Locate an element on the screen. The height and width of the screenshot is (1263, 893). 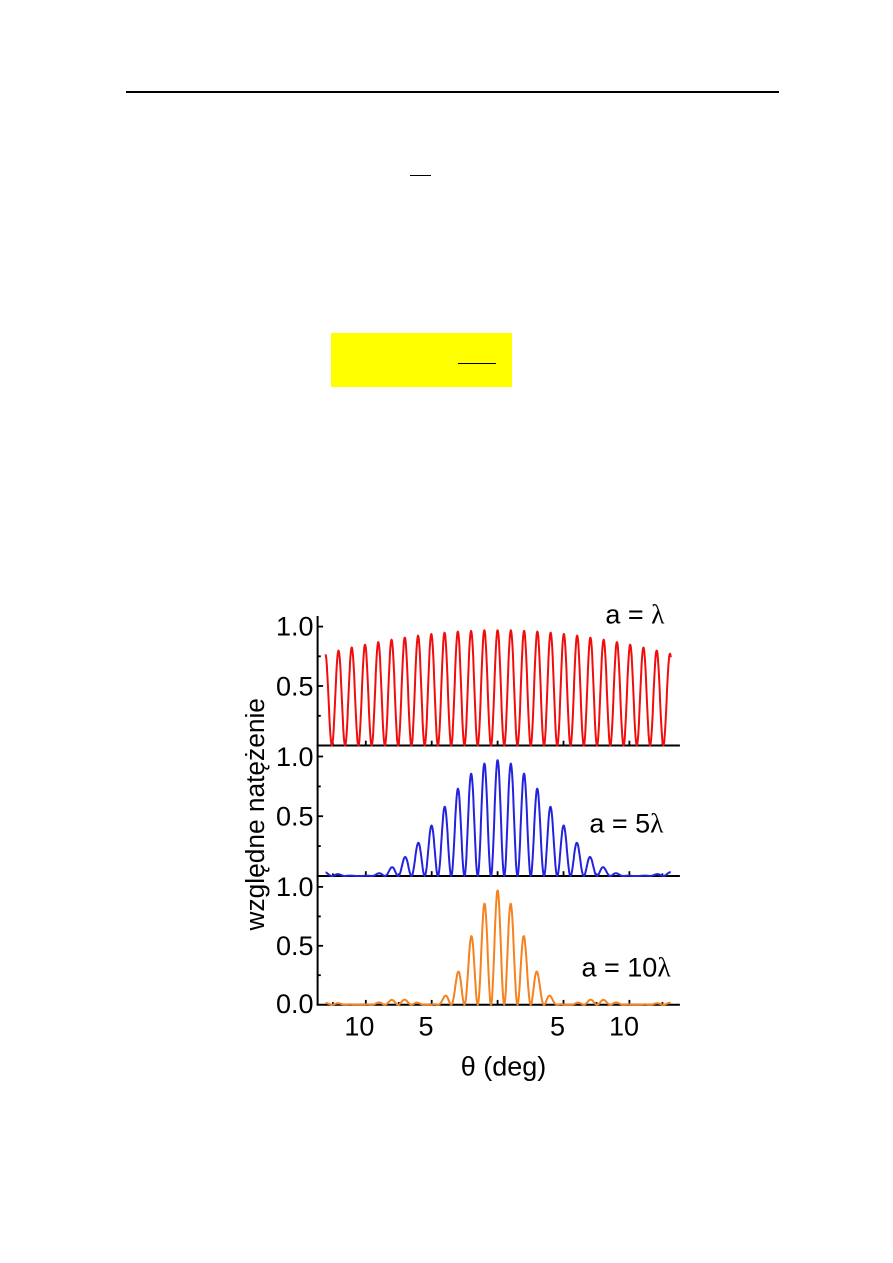
svg-text: a = 10λ is located at coordinates (627, 966).